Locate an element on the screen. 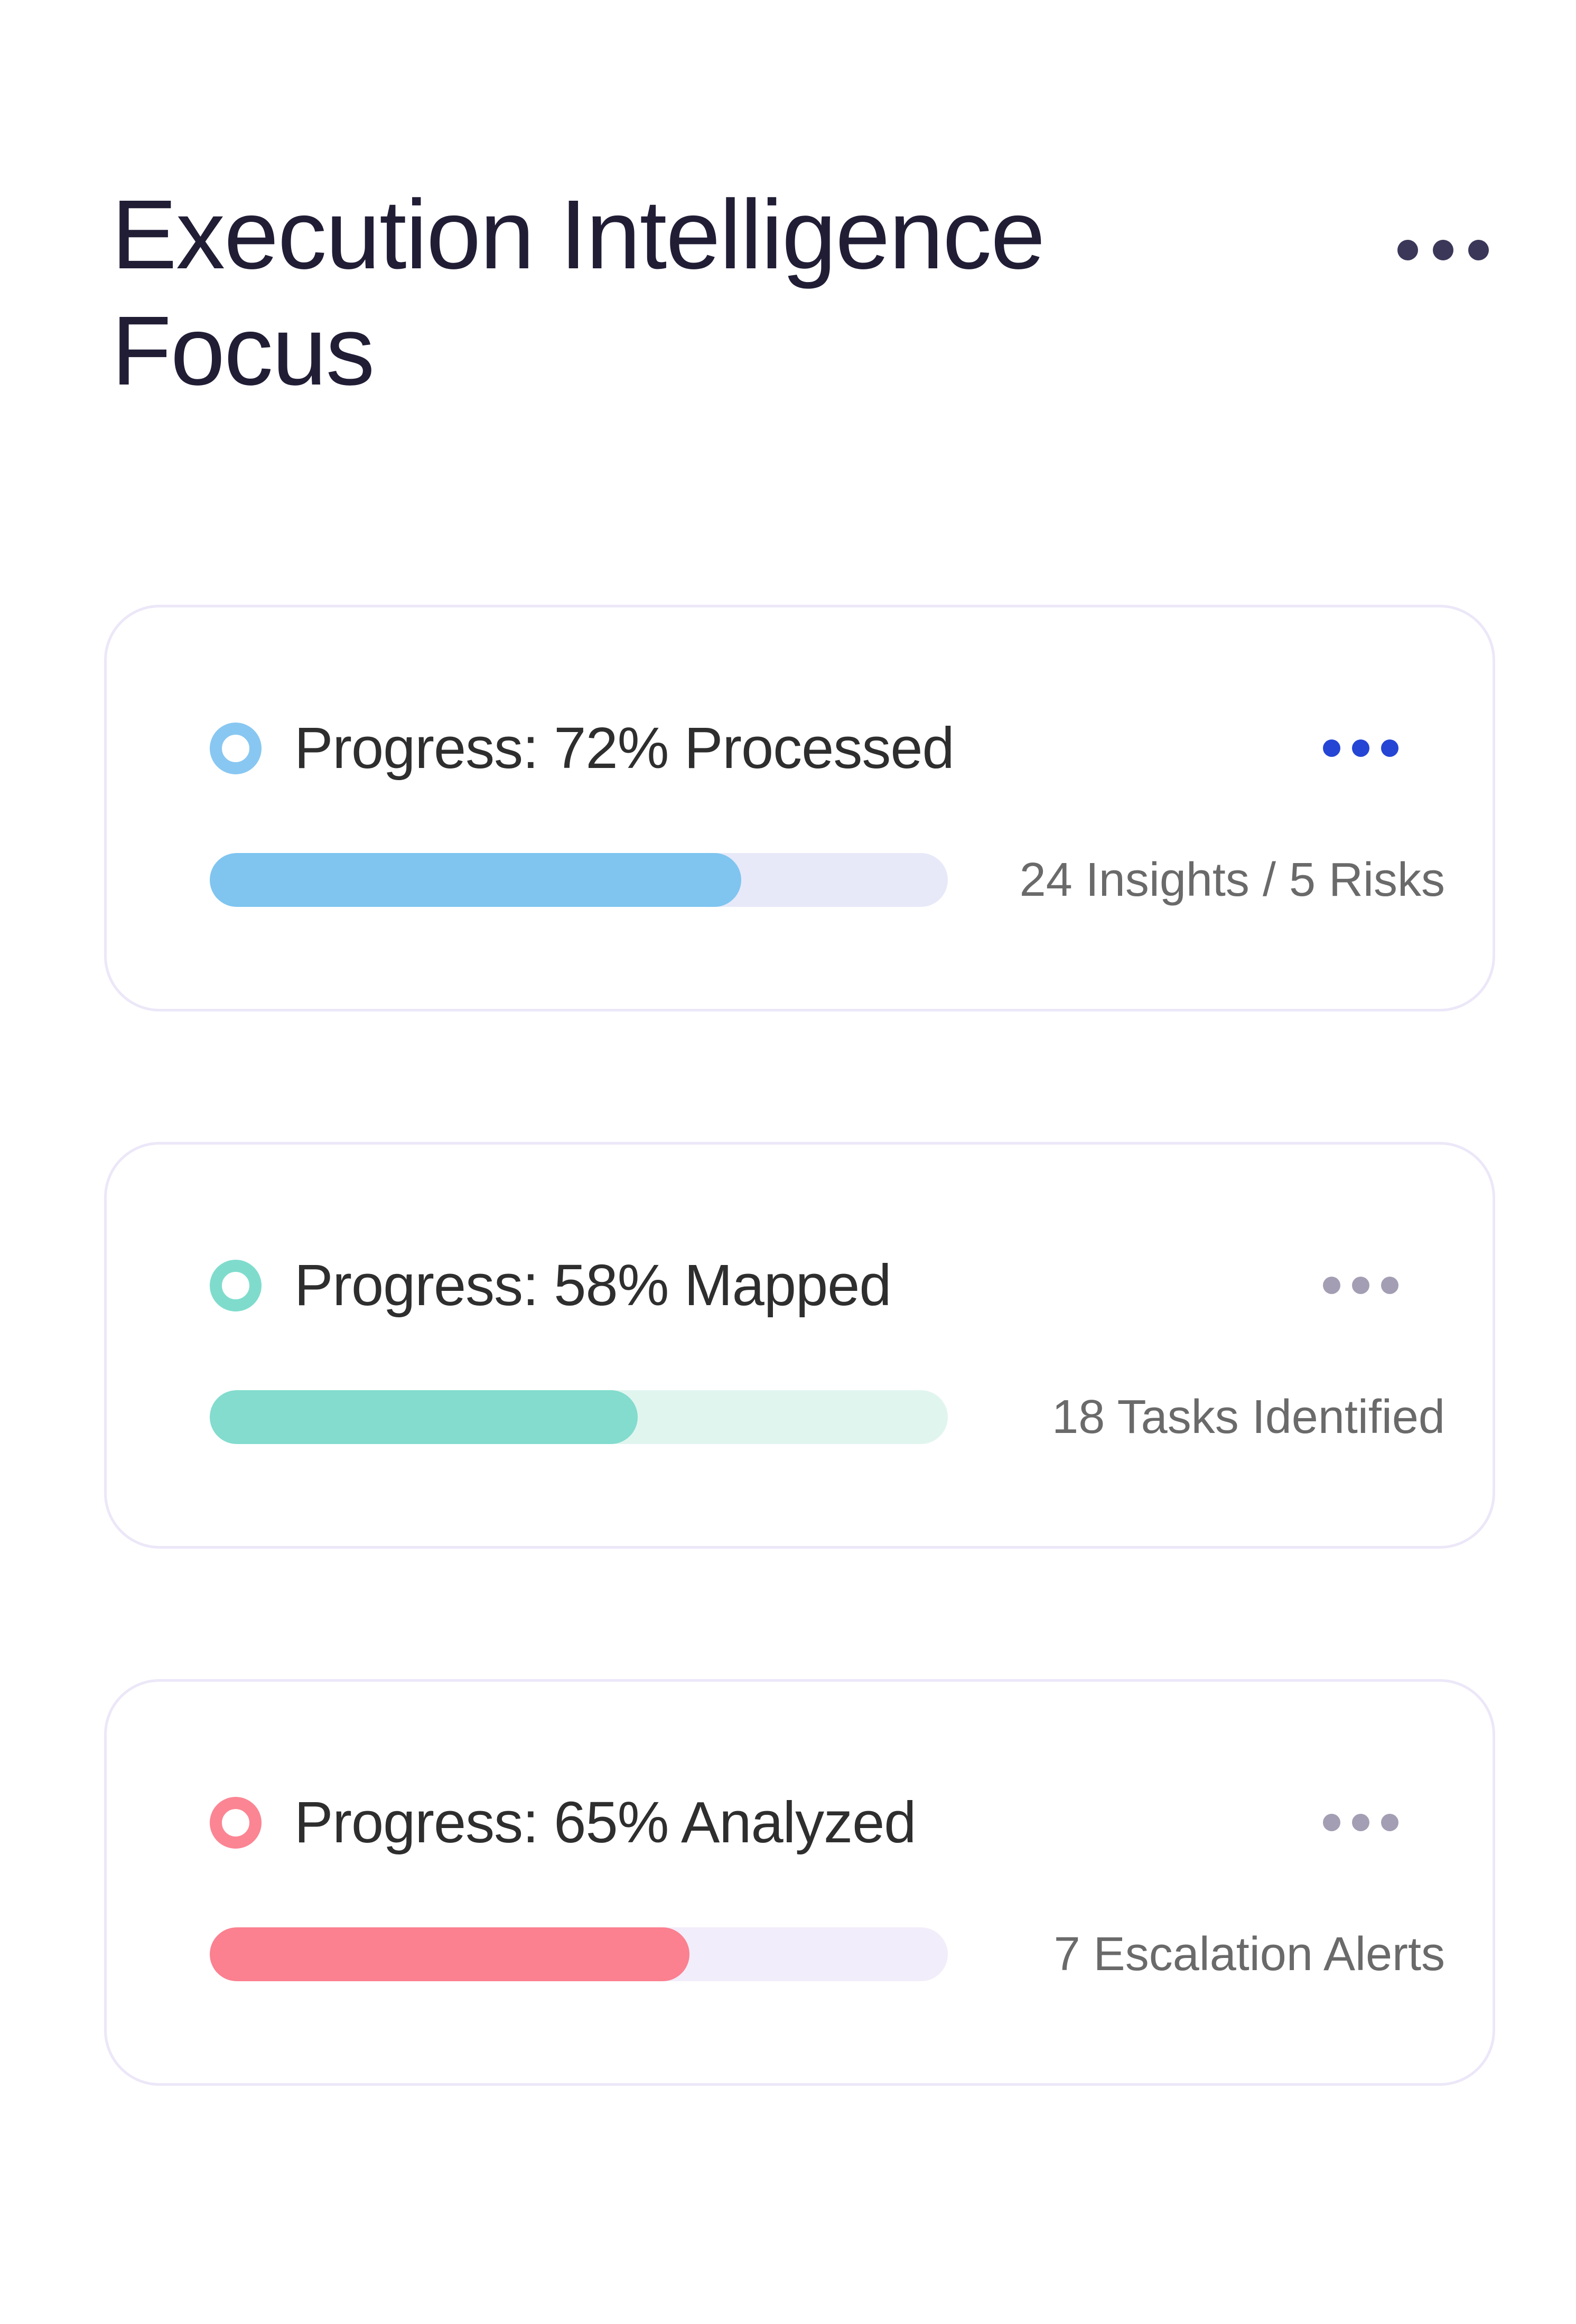  card-stat: 7 Escalation Alerts is located at coordinates (1249, 1954).